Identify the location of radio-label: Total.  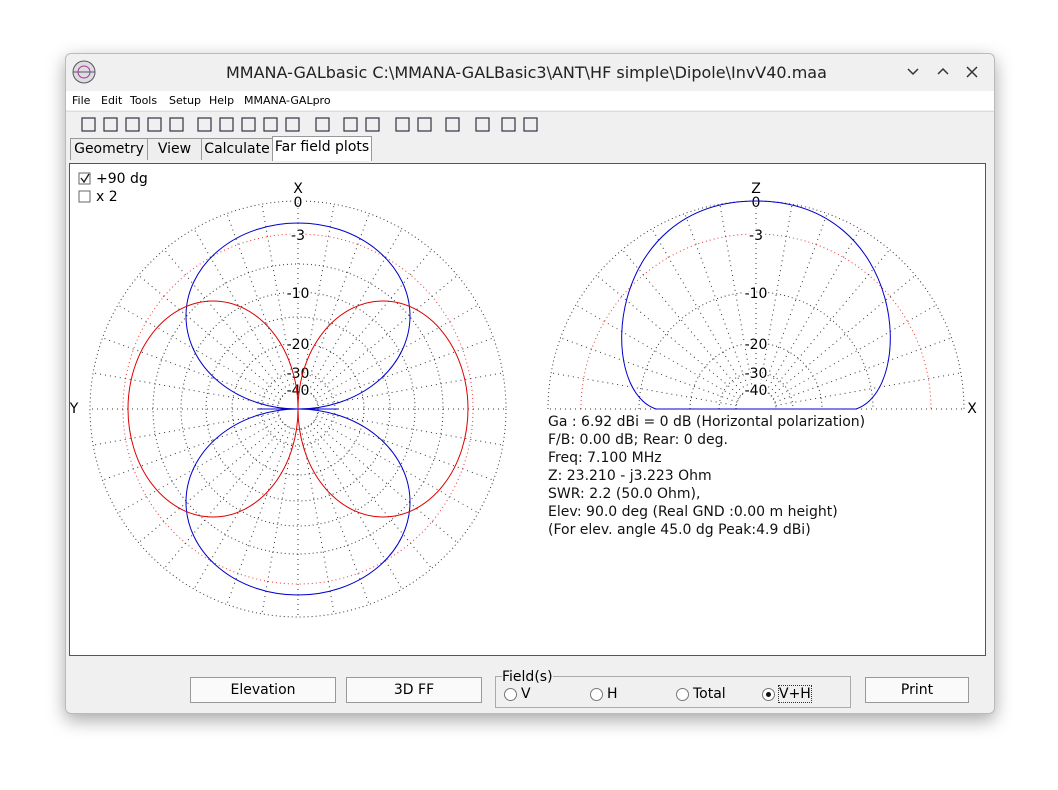
(709, 694).